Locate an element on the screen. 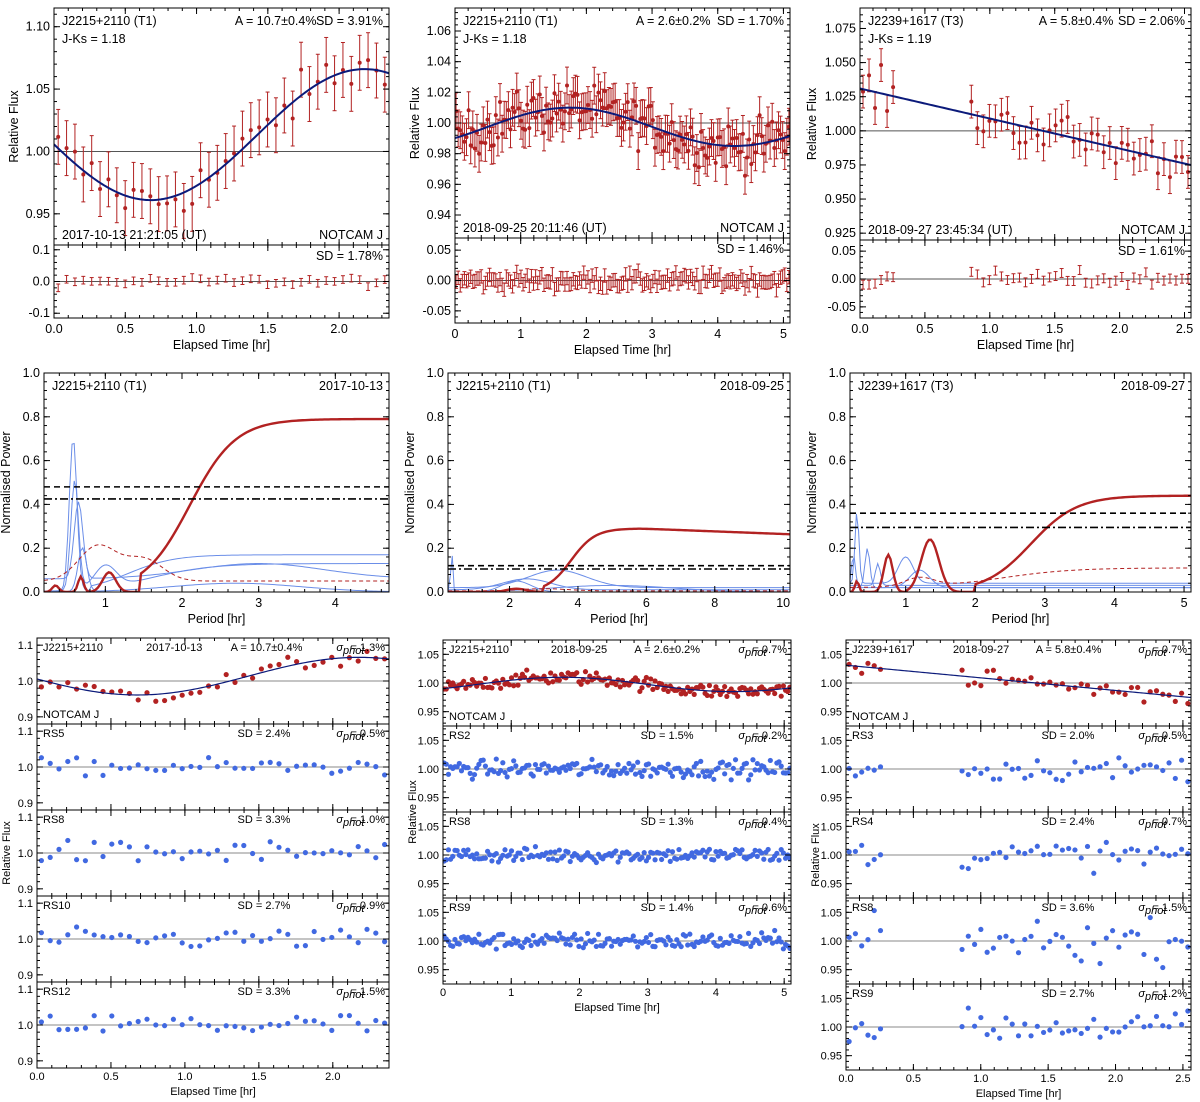  sigma-phot-value: = 1.5% is located at coordinates (367, 992).